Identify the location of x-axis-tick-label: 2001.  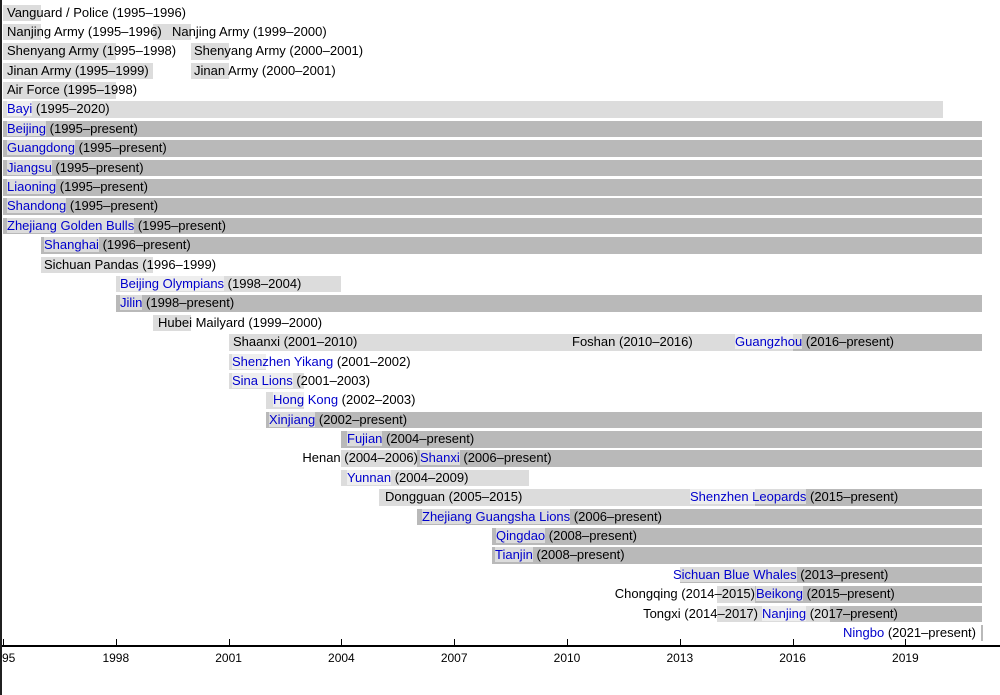
(228, 658).